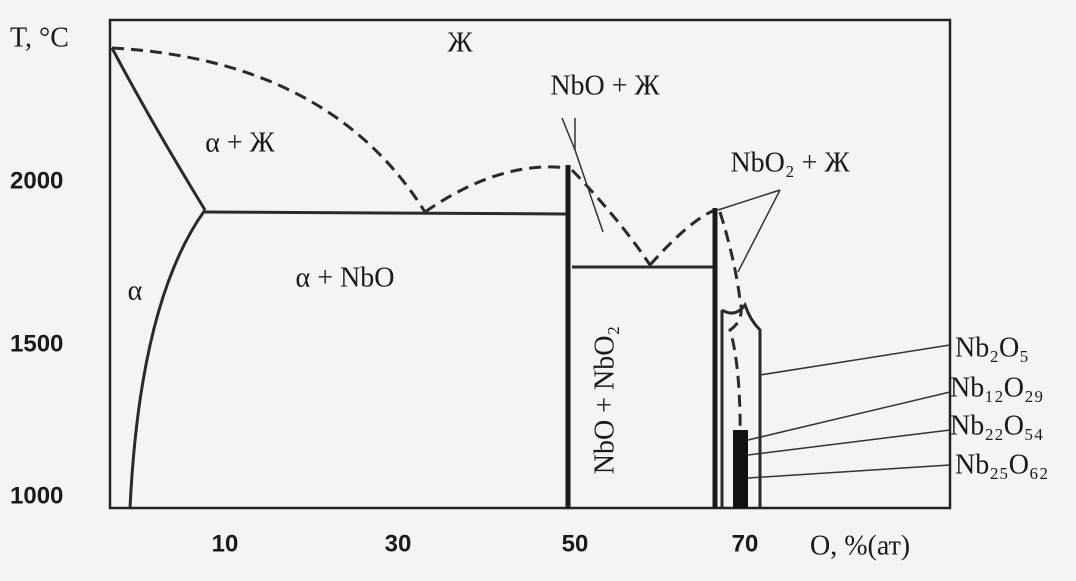  Describe the element at coordinates (39, 37) in the screenshot. I see `y-axis-label: T, °C` at that location.